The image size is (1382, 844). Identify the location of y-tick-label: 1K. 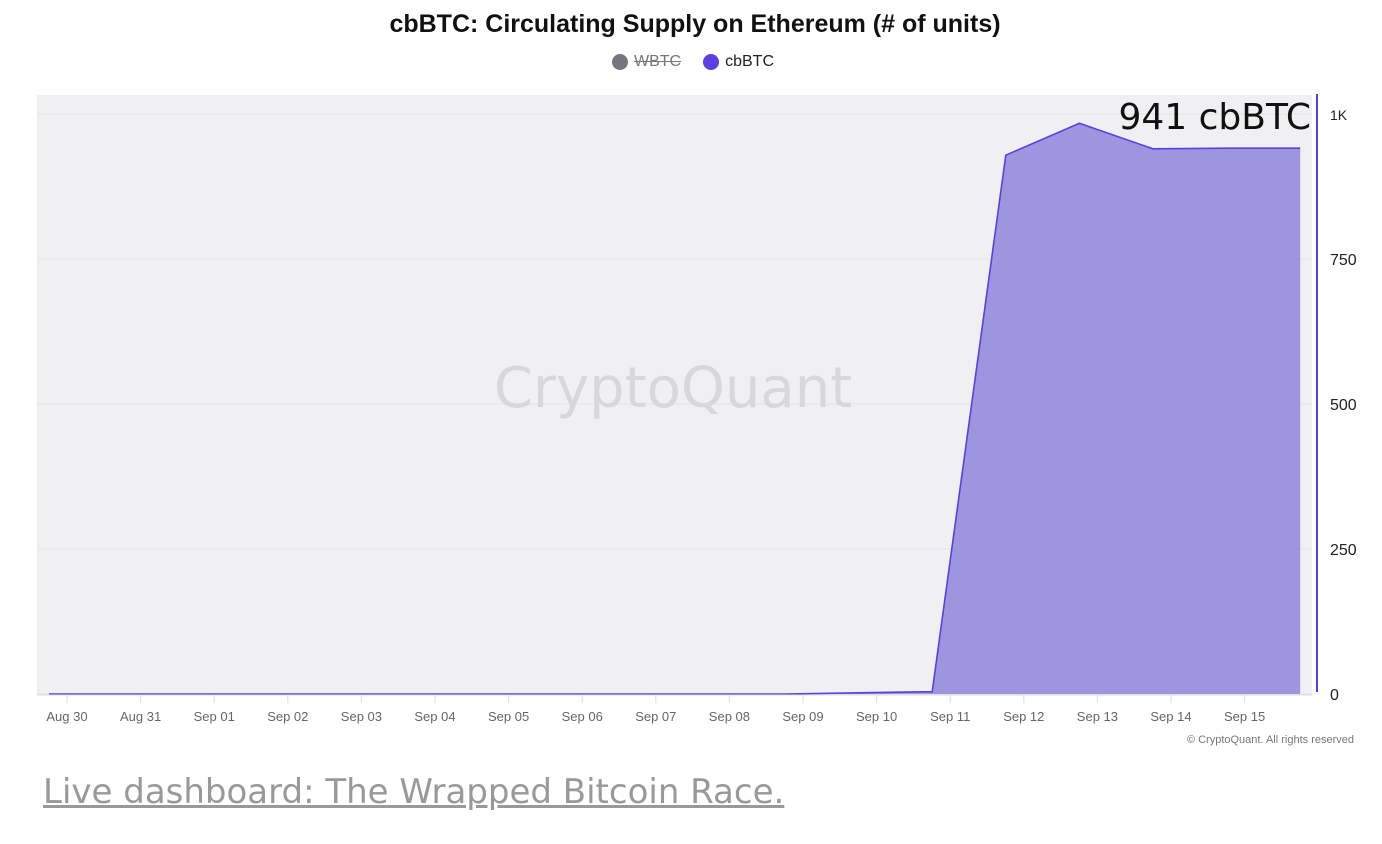
(1339, 115).